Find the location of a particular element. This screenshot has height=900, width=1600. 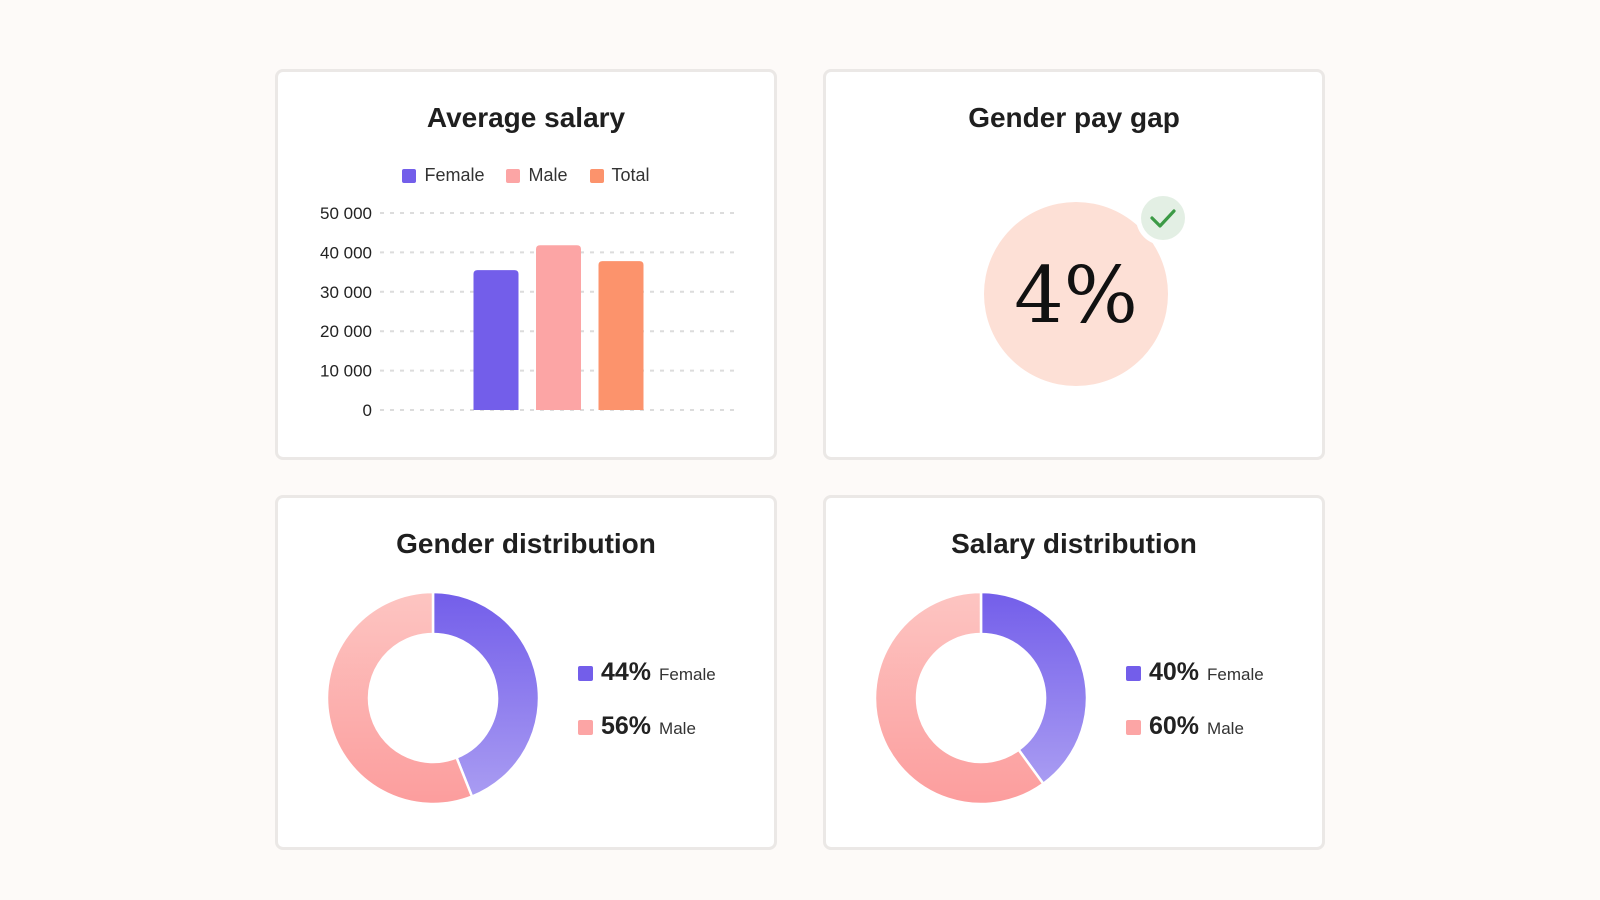

legend-label-total: Total is located at coordinates (630, 175).